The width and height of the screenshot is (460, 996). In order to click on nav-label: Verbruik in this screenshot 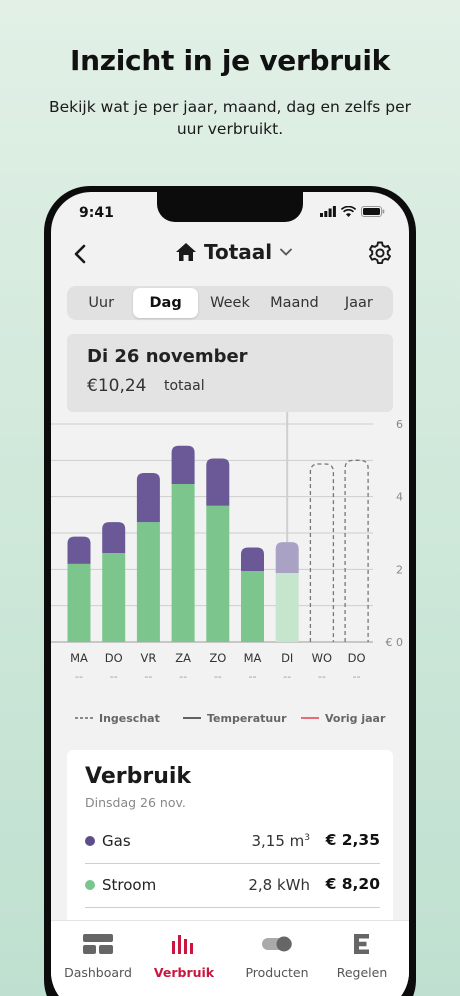, I will do `click(184, 972)`.